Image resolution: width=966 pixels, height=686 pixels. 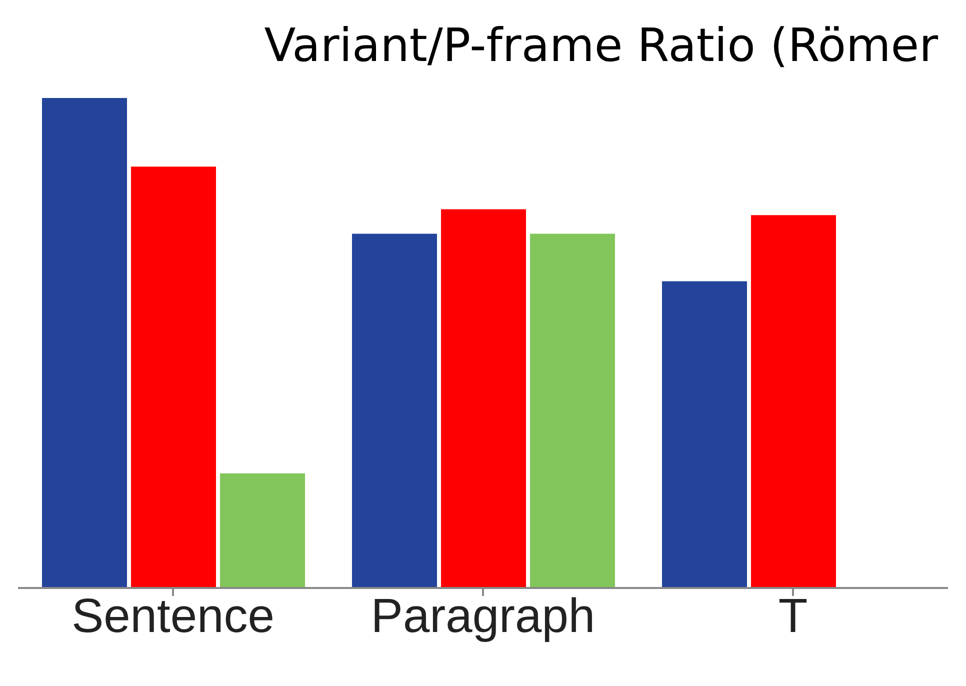 What do you see at coordinates (483, 617) in the screenshot?
I see `x-tick-label: Paragraph` at bounding box center [483, 617].